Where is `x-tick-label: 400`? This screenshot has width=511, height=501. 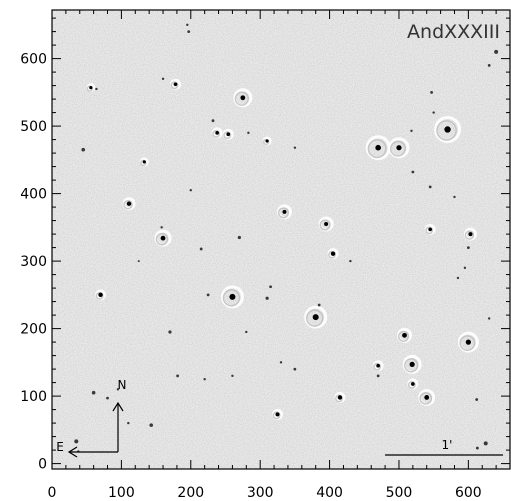
x-tick-label: 400 is located at coordinates (329, 493).